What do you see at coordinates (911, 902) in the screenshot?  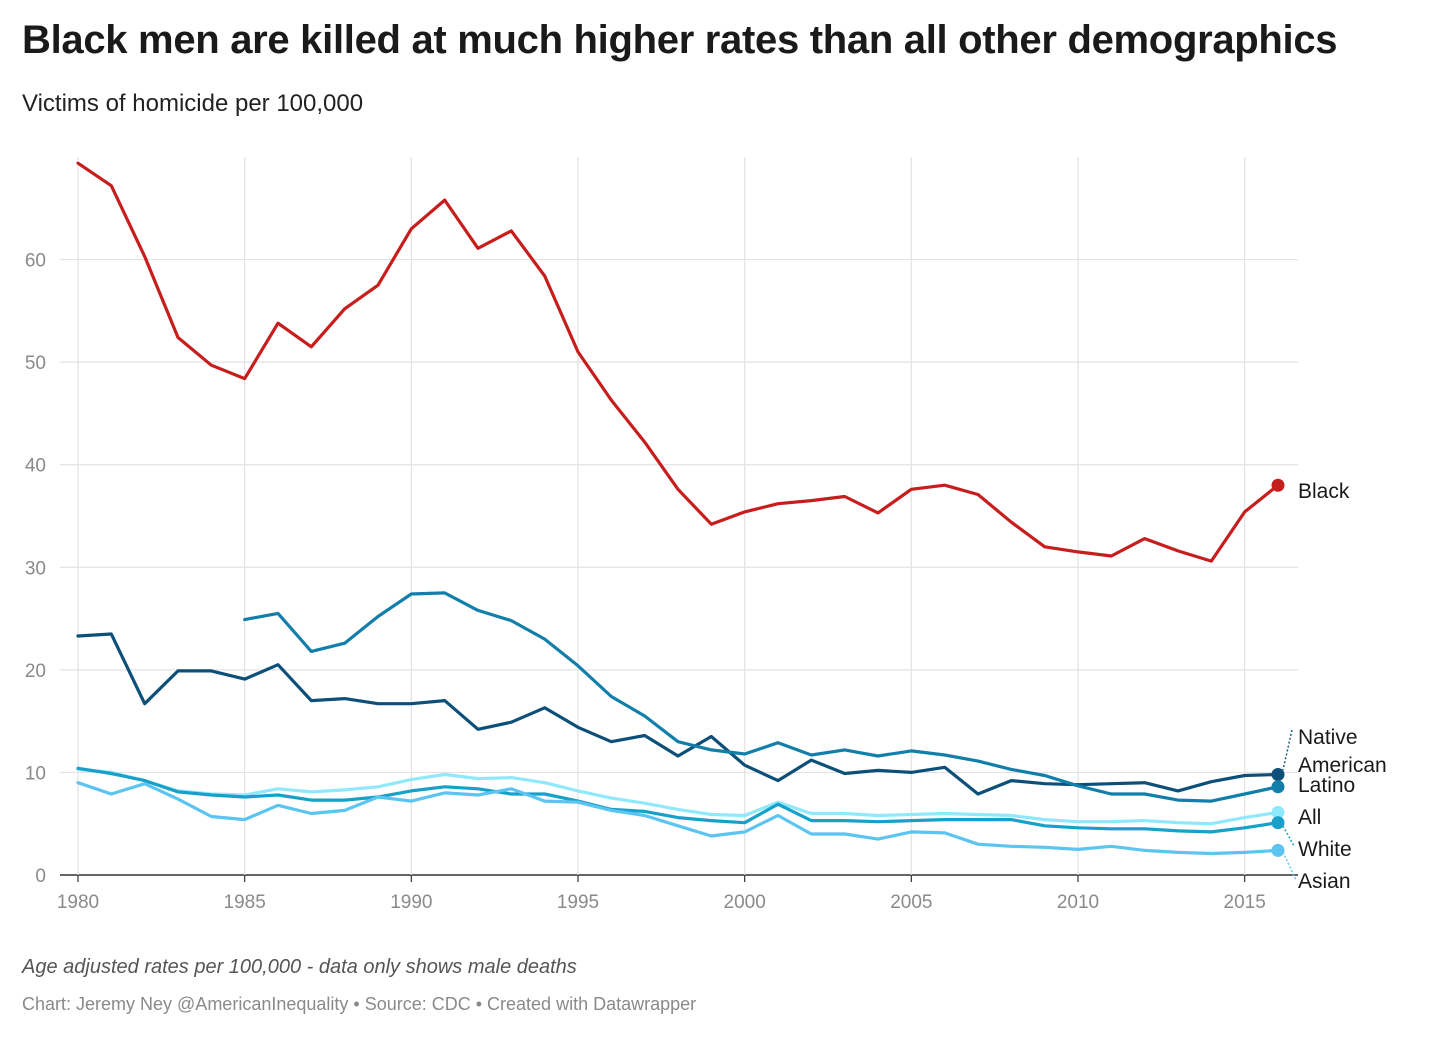 I see `x-tick-label: 2005` at bounding box center [911, 902].